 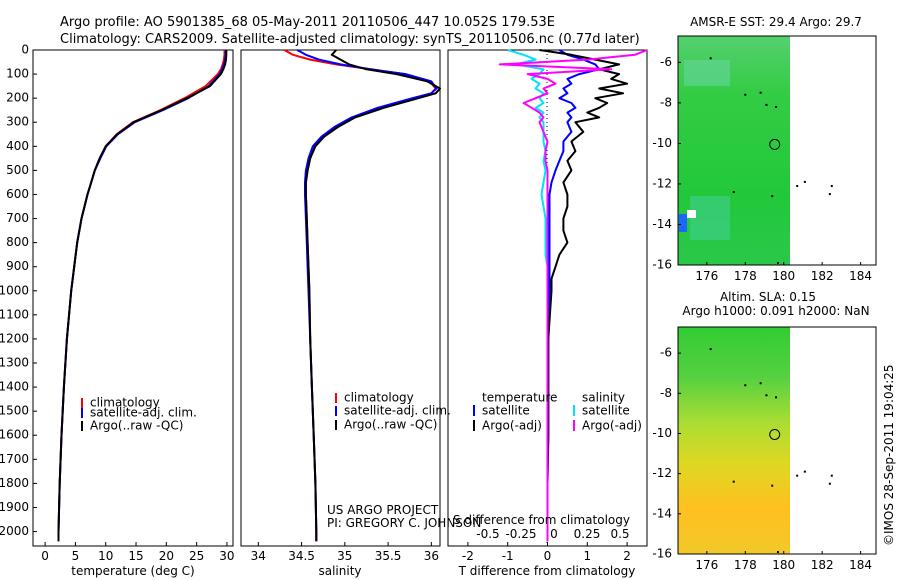 I want to click on depth-tick-label: 1200, so click(x=14, y=338).